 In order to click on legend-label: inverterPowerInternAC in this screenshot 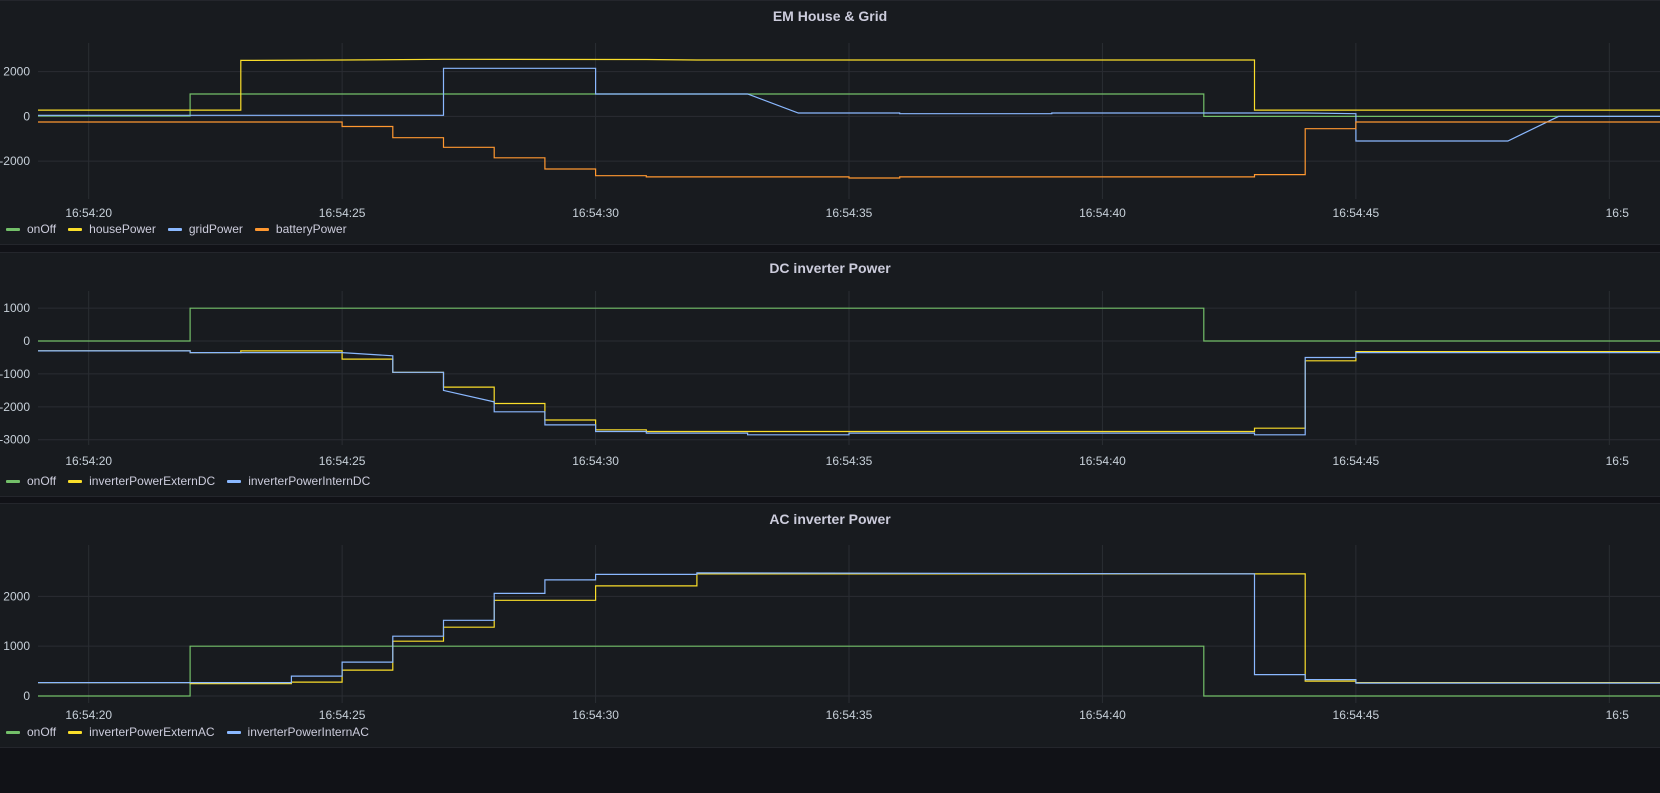, I will do `click(308, 732)`.